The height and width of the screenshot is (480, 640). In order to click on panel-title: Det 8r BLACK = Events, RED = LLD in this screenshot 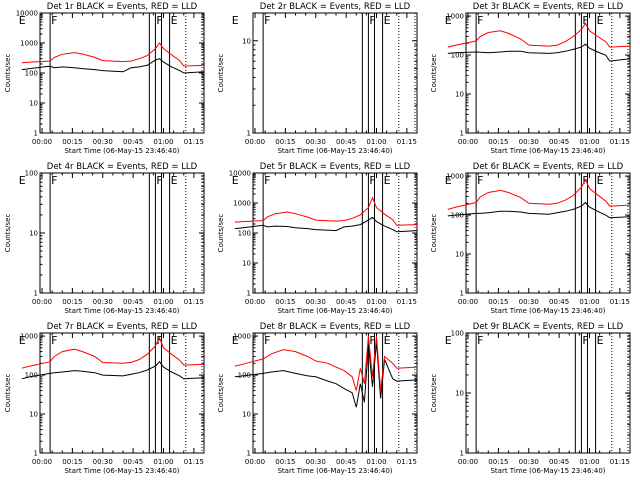, I will do `click(335, 327)`.